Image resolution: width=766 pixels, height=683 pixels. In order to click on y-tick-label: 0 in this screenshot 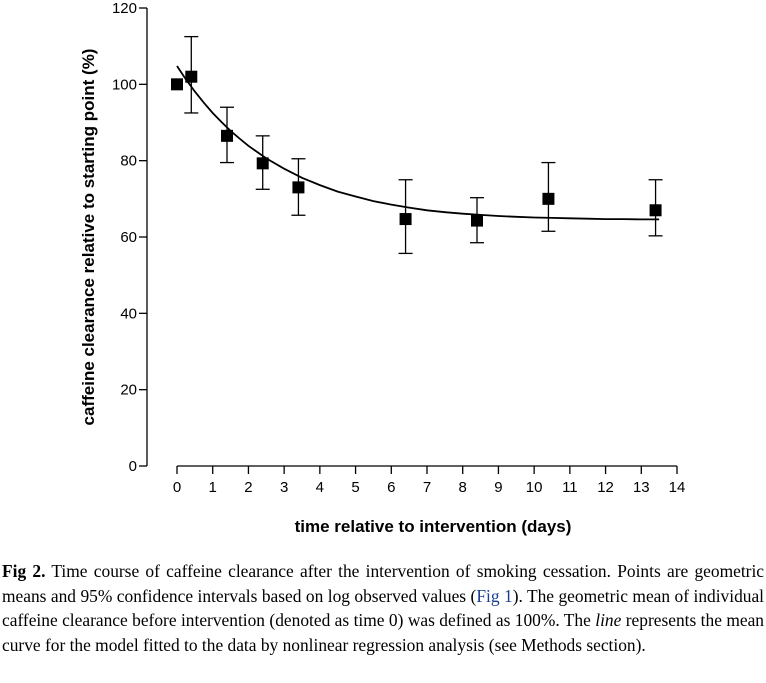, I will do `click(133, 466)`.